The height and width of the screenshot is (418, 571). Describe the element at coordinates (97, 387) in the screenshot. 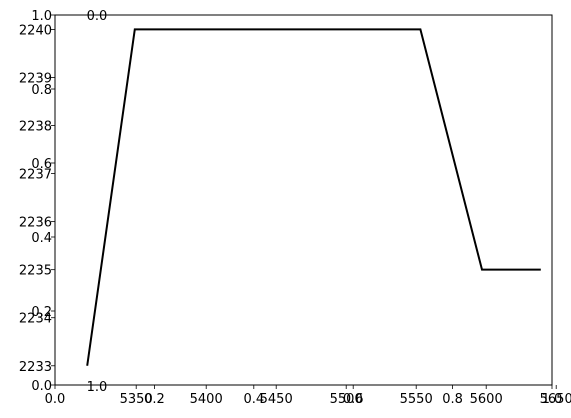

I see `inner-x-bottom-label: 1.0` at that location.